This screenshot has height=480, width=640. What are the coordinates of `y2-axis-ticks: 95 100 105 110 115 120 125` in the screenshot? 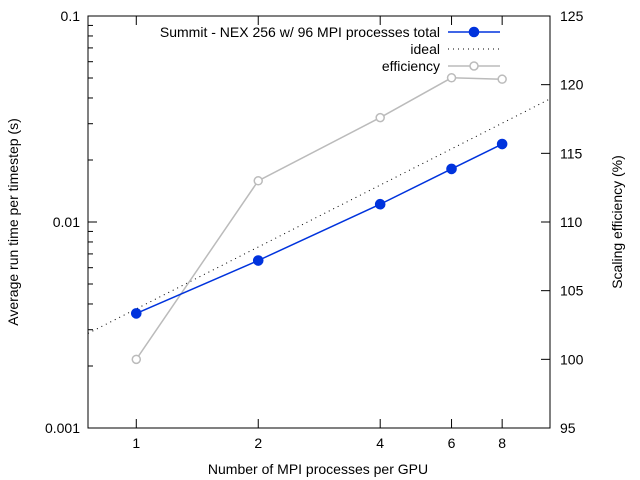 It's located at (562, 222).